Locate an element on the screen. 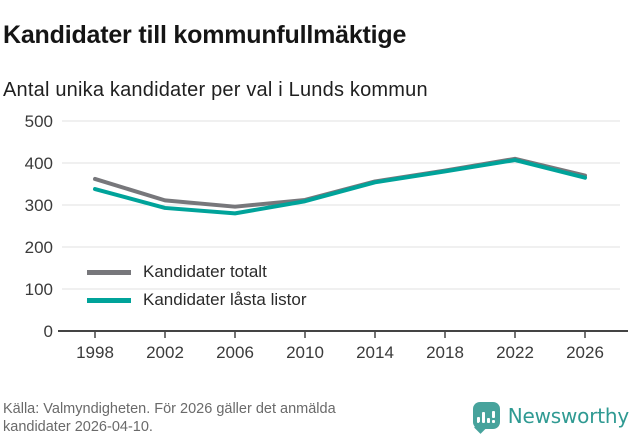 The width and height of the screenshot is (631, 439). series-line-kandidater-l-sta-listor is located at coordinates (340, 187).